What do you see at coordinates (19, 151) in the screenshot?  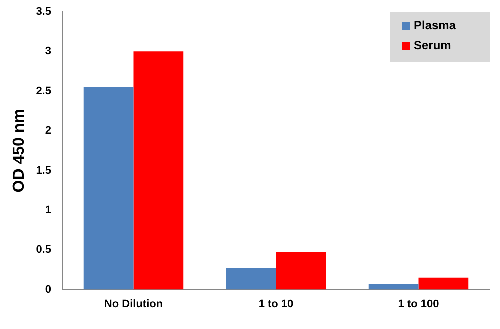 I see `y-axis-title: OD 450 nm` at bounding box center [19, 151].